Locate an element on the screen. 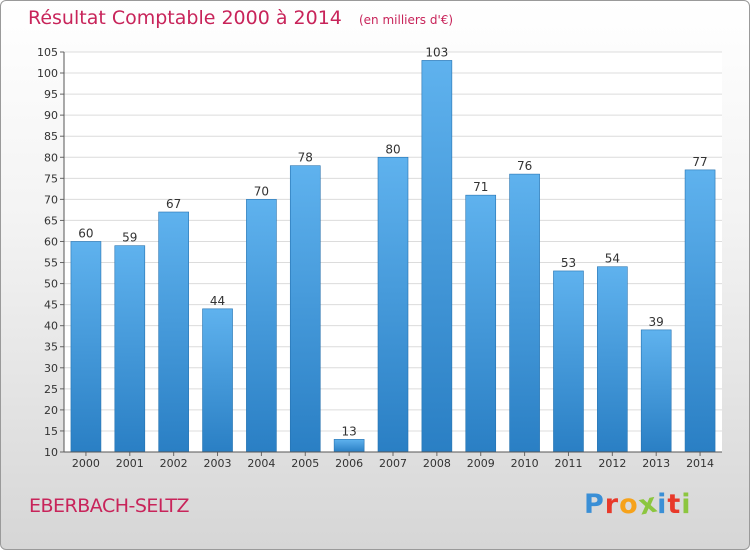  y-tick-label: 35 is located at coordinates (51, 347).